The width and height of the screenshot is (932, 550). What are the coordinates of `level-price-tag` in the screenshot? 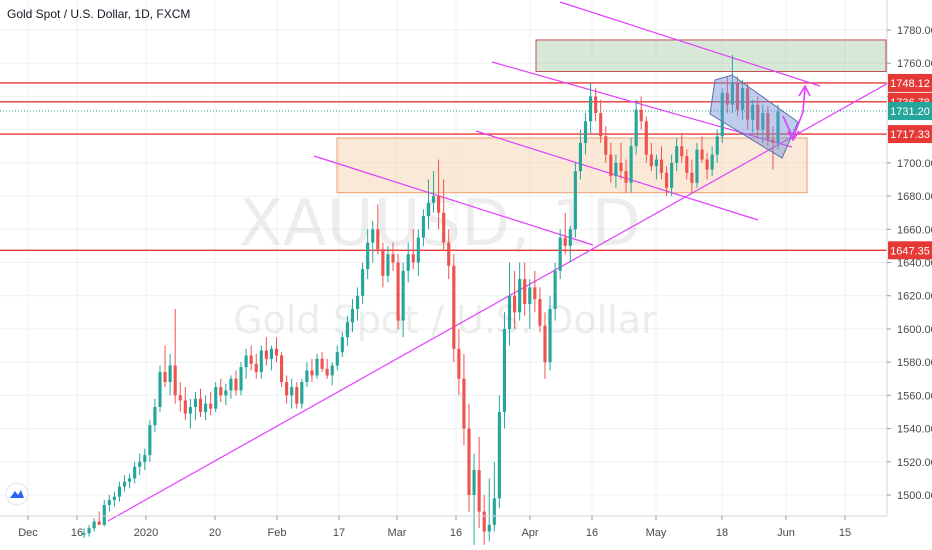 It's located at (910, 250).